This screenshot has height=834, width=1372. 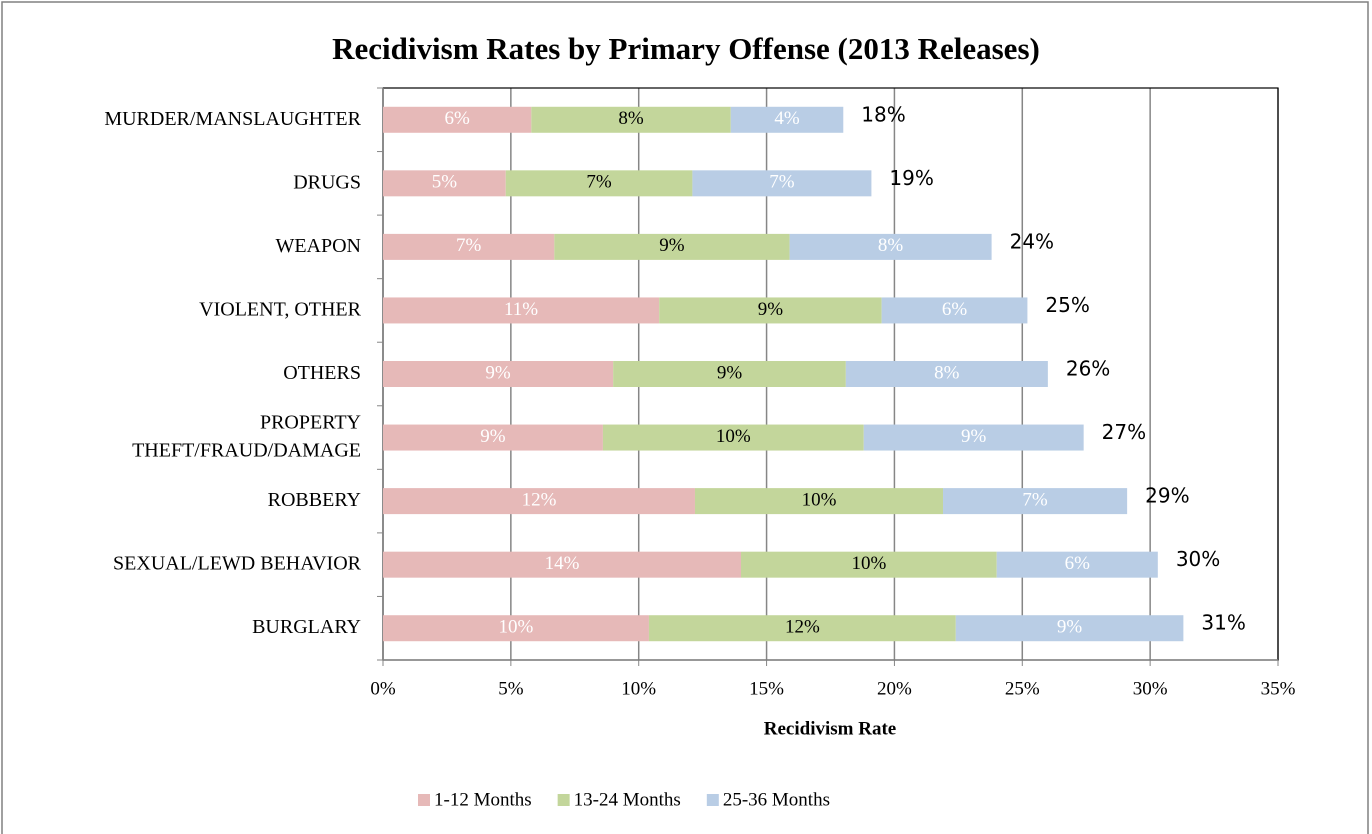 I want to click on legend-label: 13-24 Months, so click(x=627, y=799).